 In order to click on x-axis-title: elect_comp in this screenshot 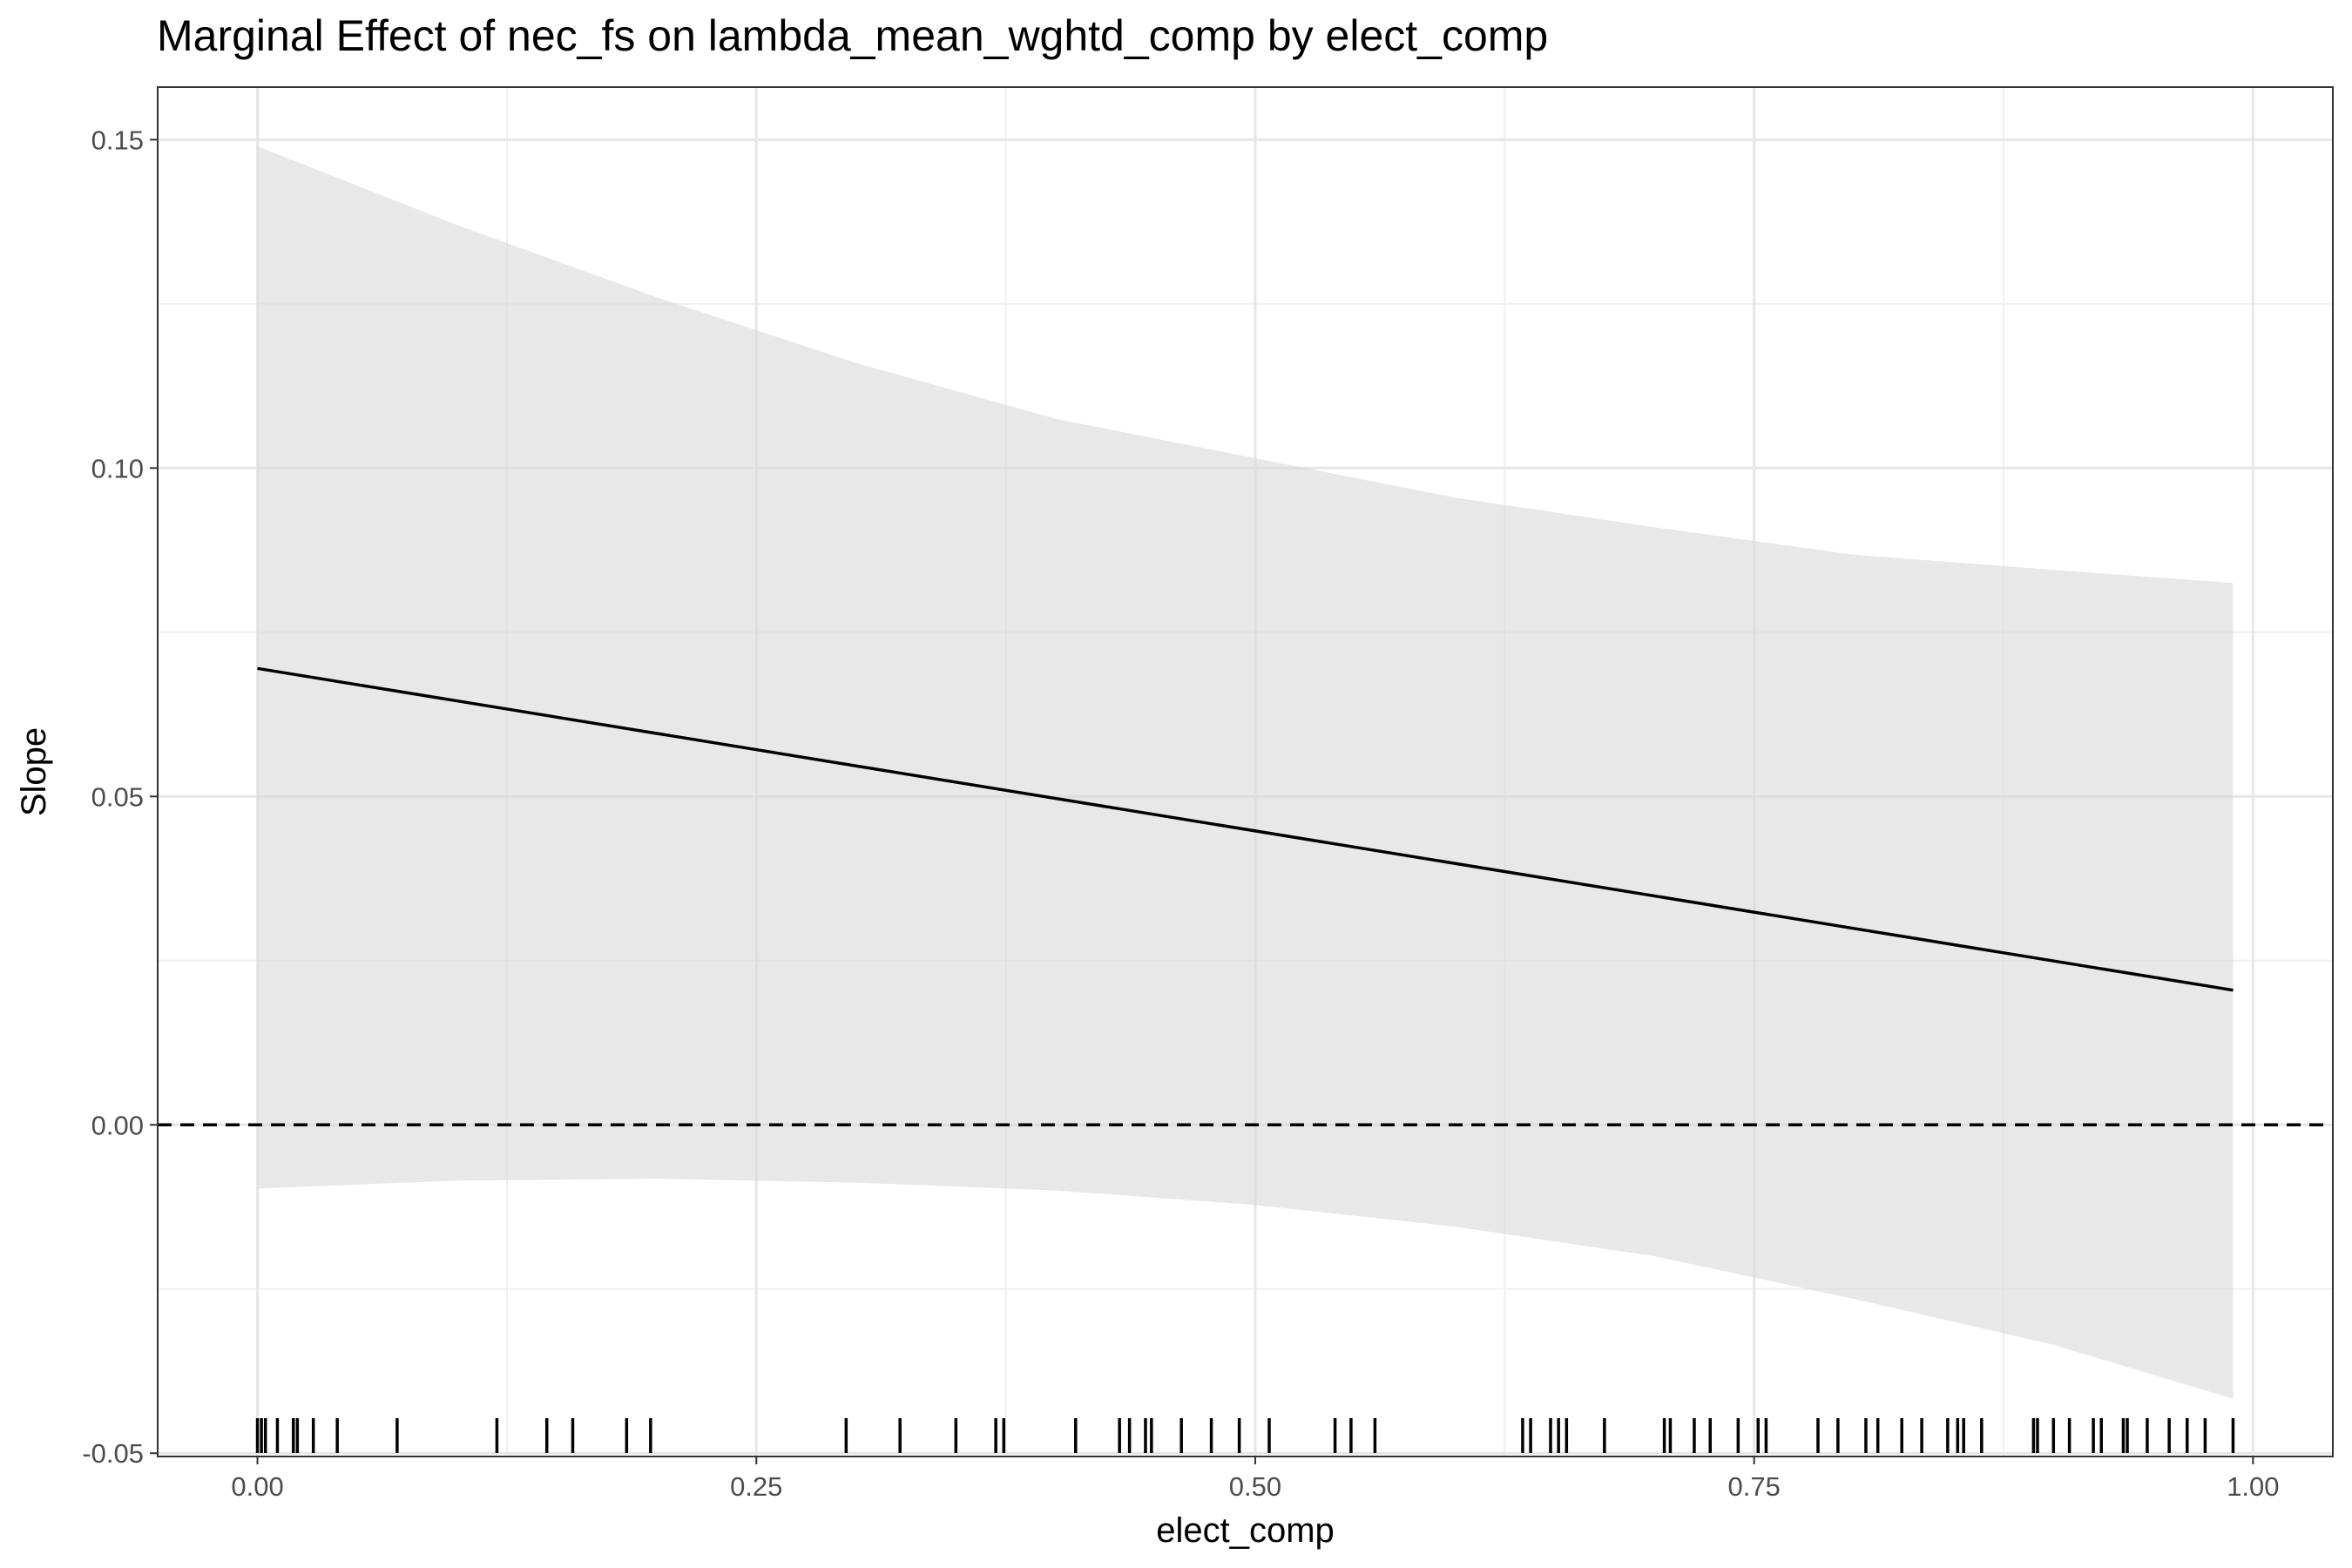, I will do `click(1245, 1530)`.